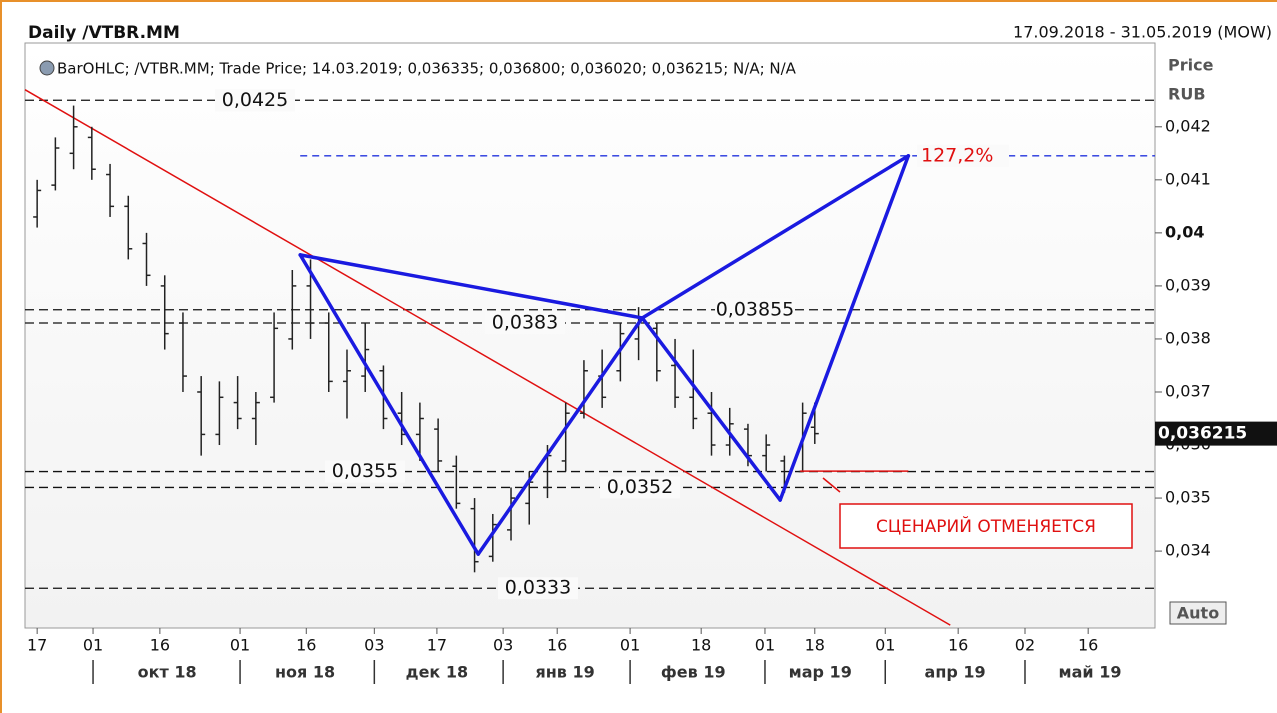 Image resolution: width=1277 pixels, height=713 pixels. What do you see at coordinates (1142, 32) in the screenshot?
I see `date-range: 17.09.2018 - 31.05.2019 (MOW)` at bounding box center [1142, 32].